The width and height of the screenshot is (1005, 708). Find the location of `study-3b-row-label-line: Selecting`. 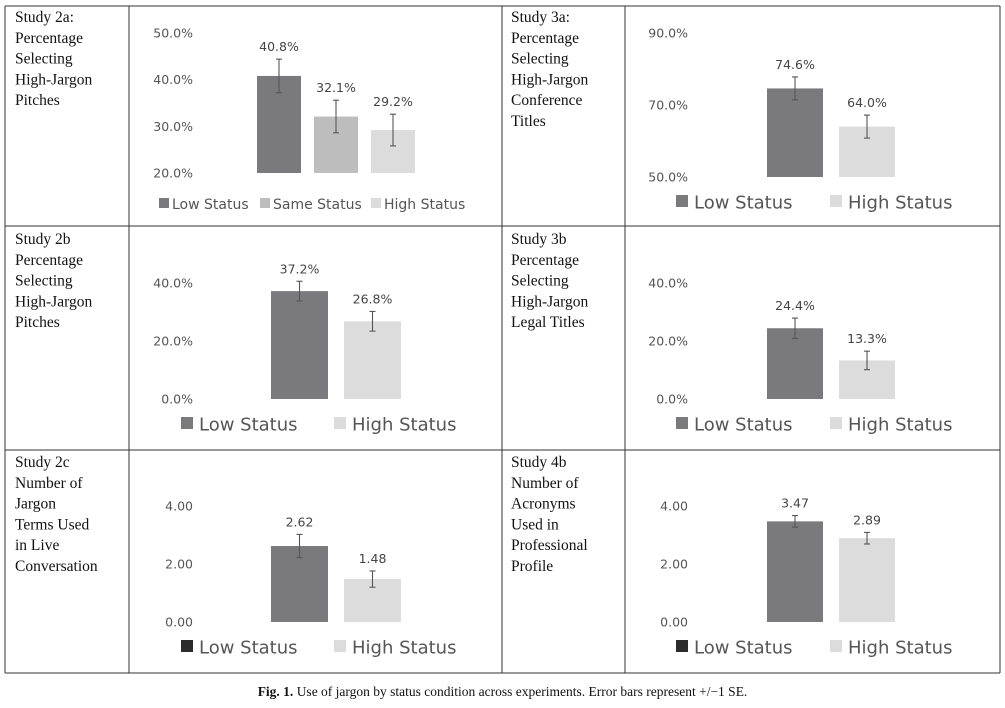

study-3b-row-label-line: Selecting is located at coordinates (540, 281).